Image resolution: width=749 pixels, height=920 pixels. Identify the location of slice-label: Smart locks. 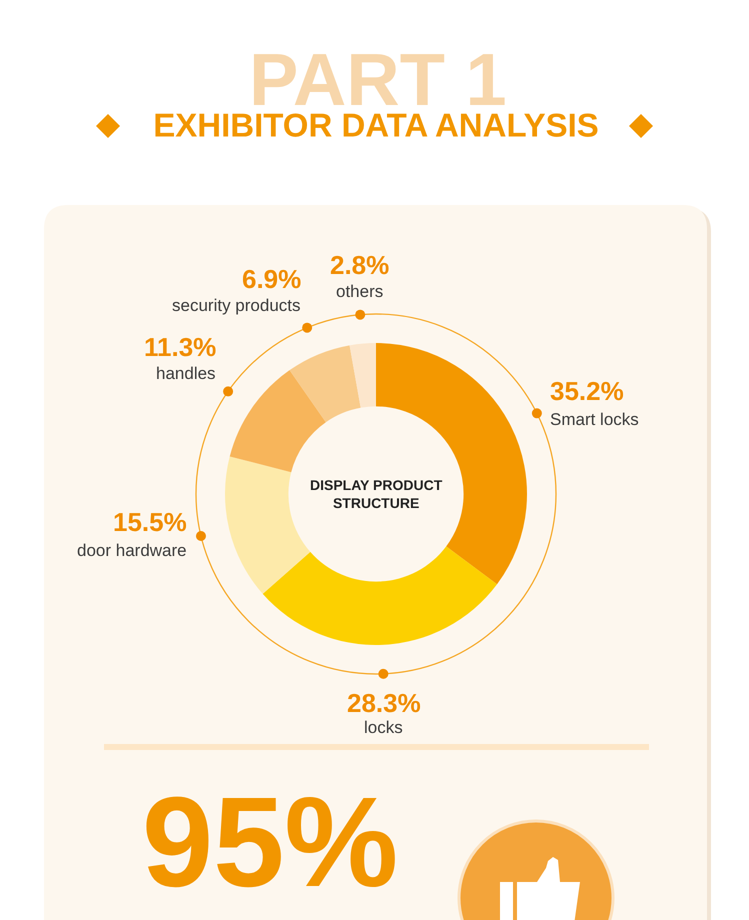
(594, 419).